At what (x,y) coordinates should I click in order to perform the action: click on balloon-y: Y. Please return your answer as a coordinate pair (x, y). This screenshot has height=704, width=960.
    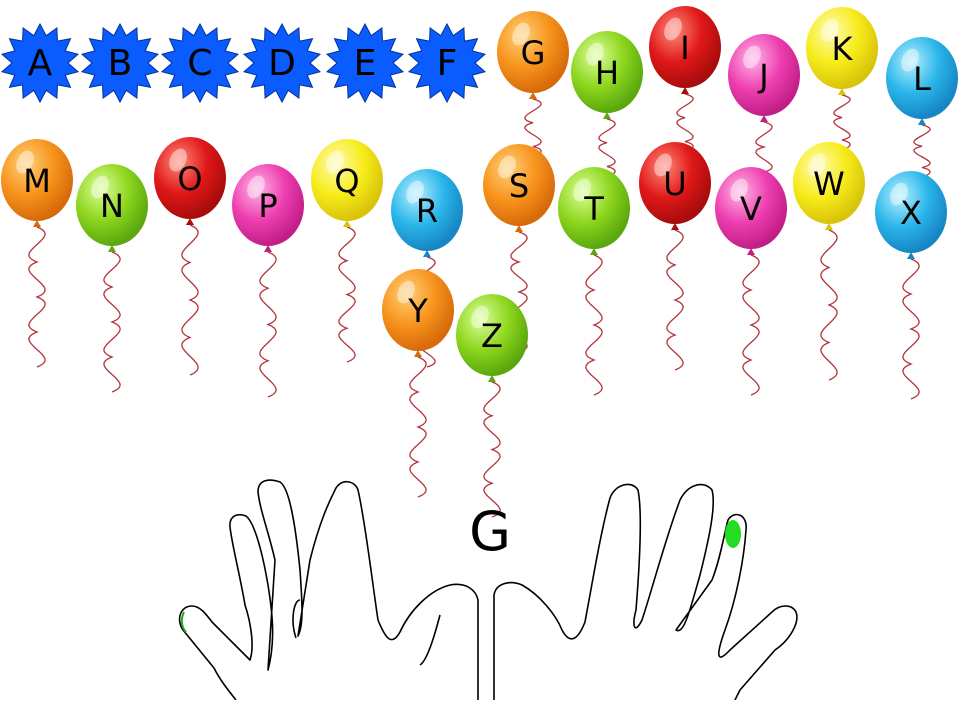
    Looking at the image, I should click on (418, 313).